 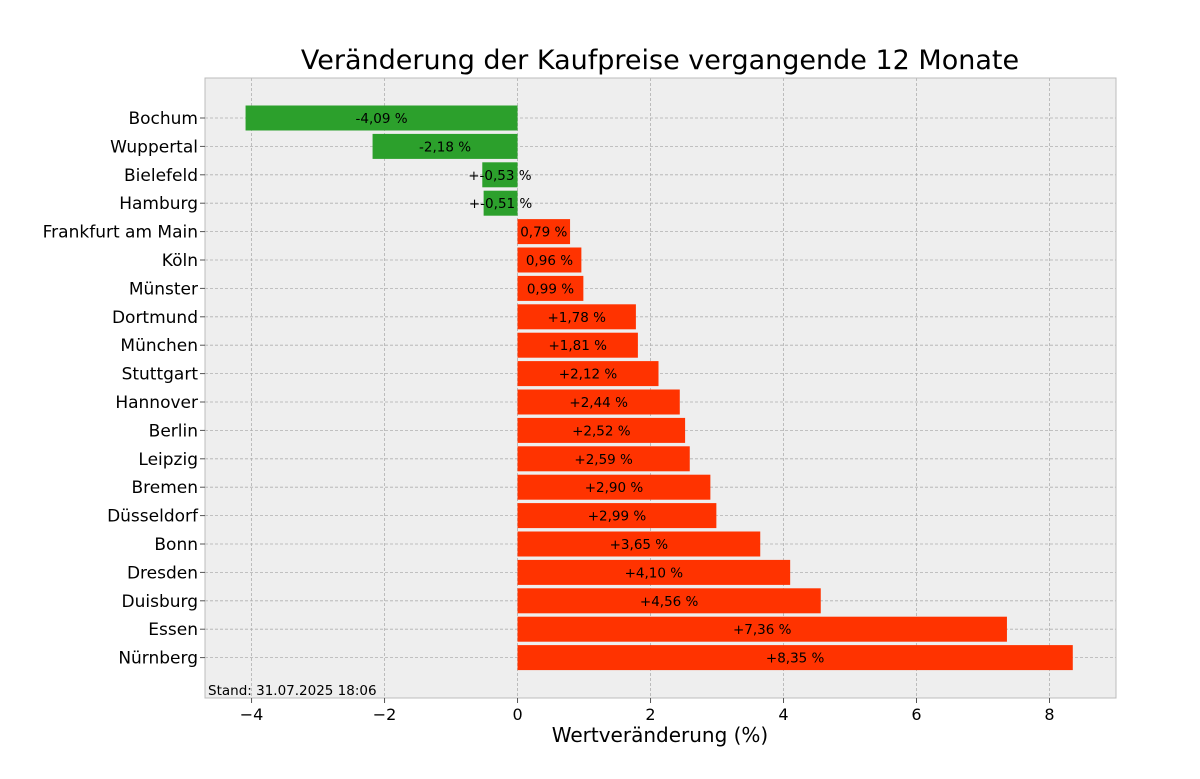 I want to click on bar-data-label: -2,18 %, so click(x=445, y=147).